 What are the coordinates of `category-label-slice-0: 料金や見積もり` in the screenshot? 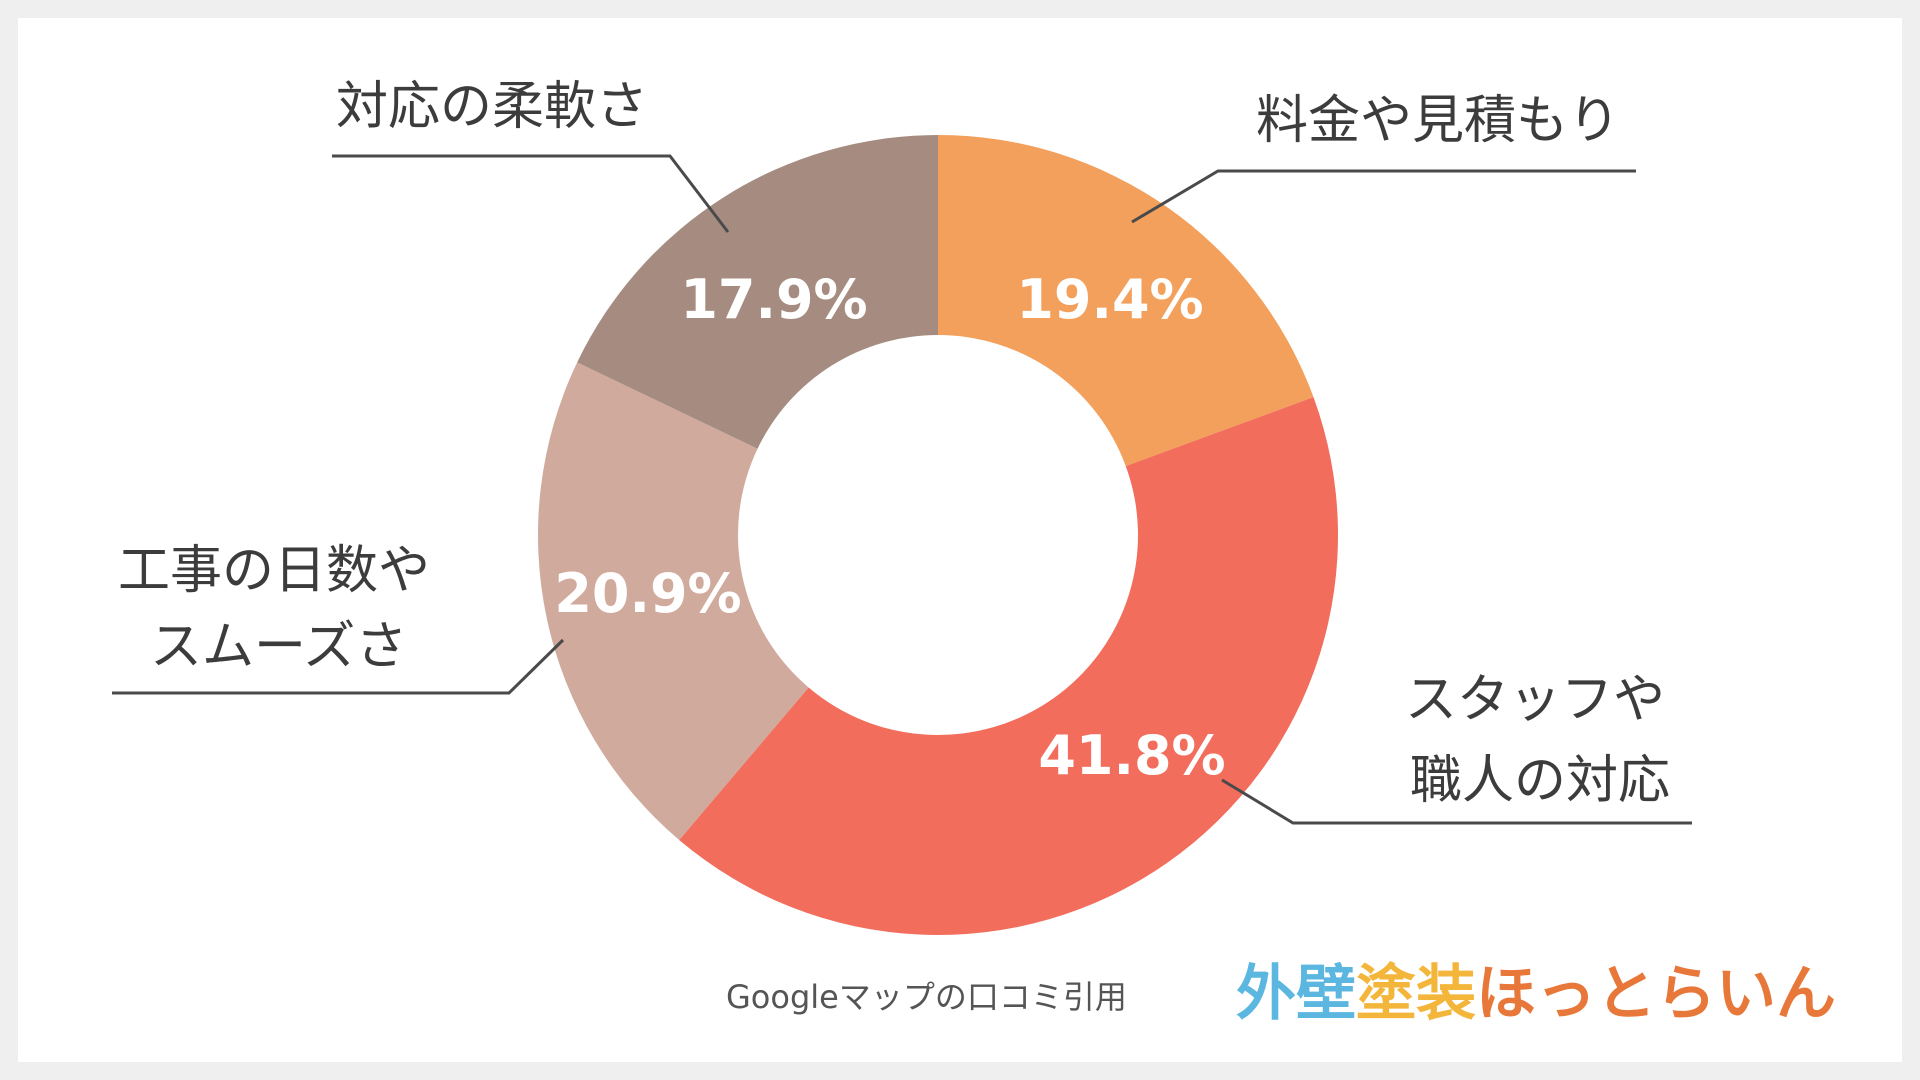 It's located at (1438, 121).